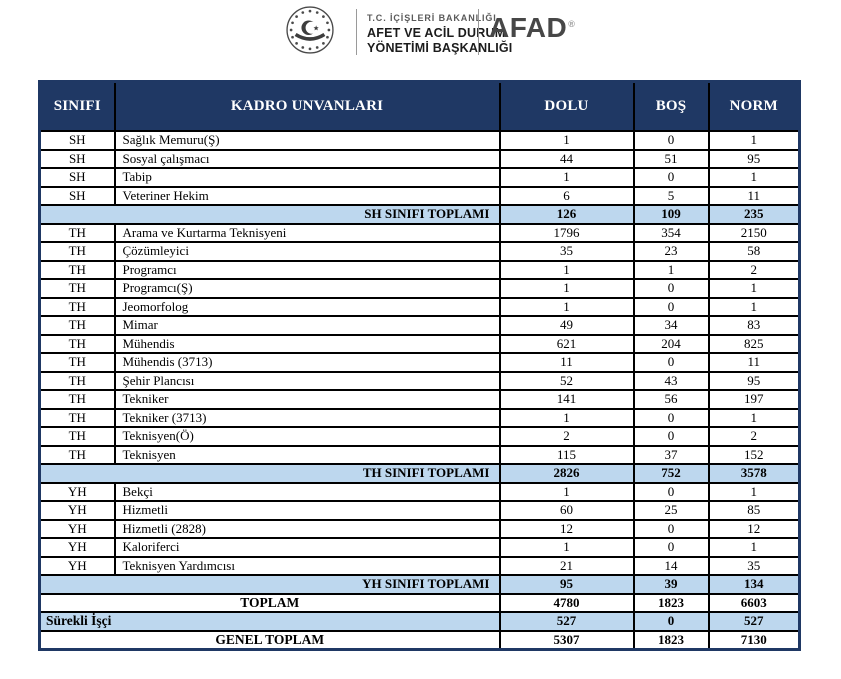 The height and width of the screenshot is (679, 841). Describe the element at coordinates (307, 565) in the screenshot. I see `cell-unvan: Teknisyen Yardımcısı` at that location.